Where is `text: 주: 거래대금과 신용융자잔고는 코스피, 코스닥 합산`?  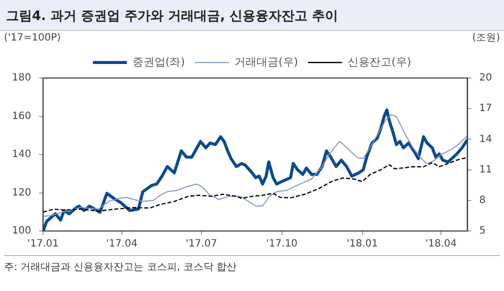 text: 주: 거래대금과 신용융자잔고는 코스피, 코스닥 합산 is located at coordinates (121, 267).